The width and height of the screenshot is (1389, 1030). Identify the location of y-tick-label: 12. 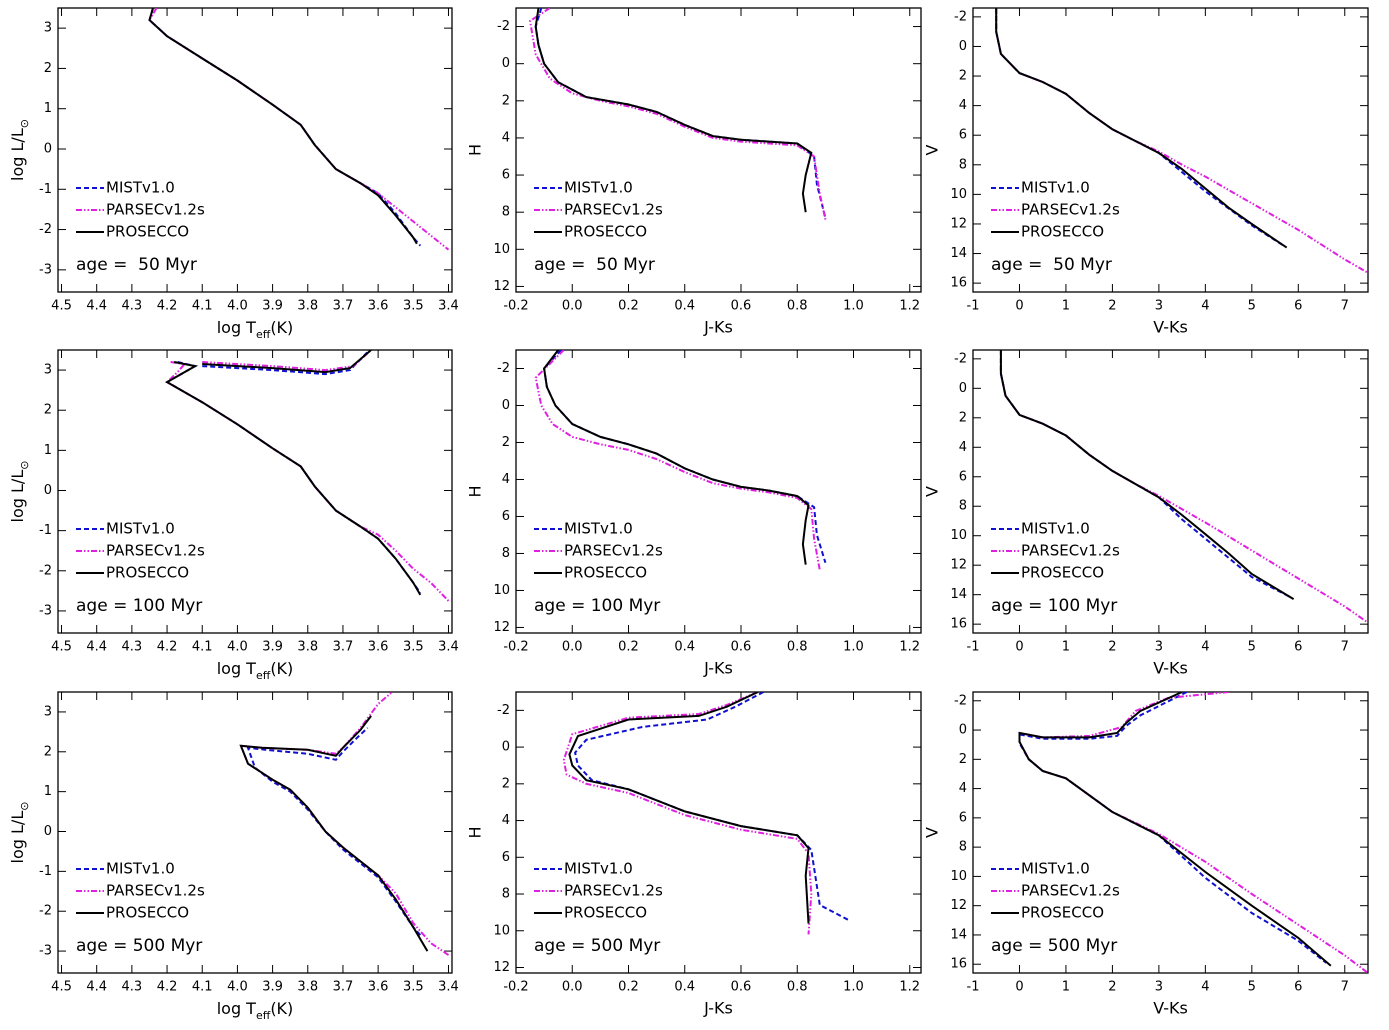
(501, 286).